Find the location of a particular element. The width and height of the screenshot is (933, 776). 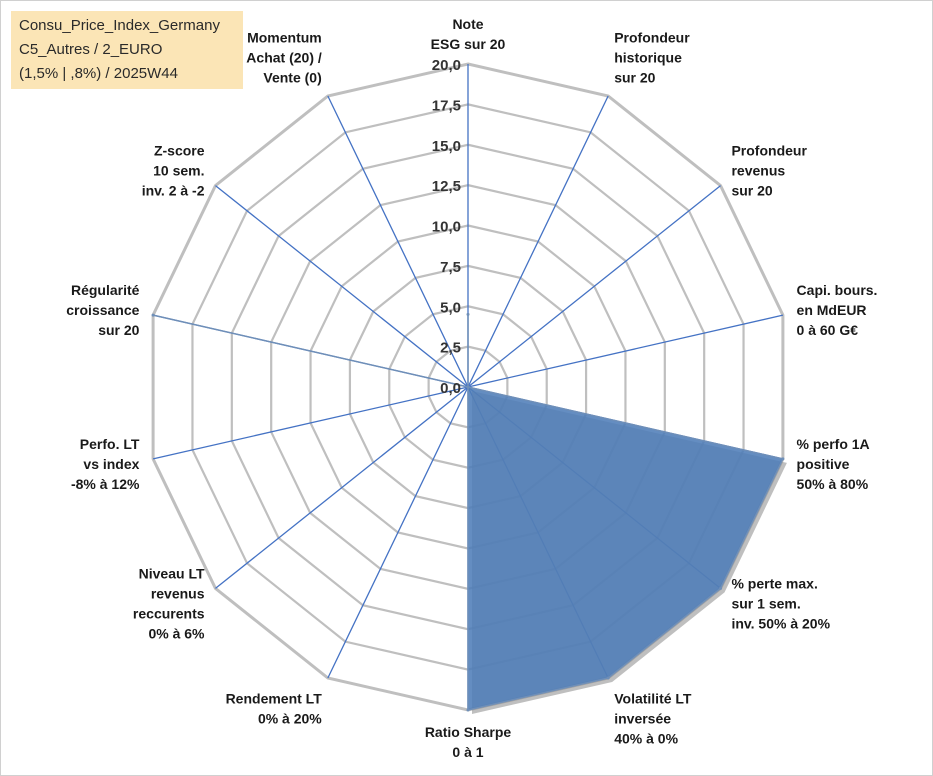

axis-label-line: croissance is located at coordinates (102, 310).